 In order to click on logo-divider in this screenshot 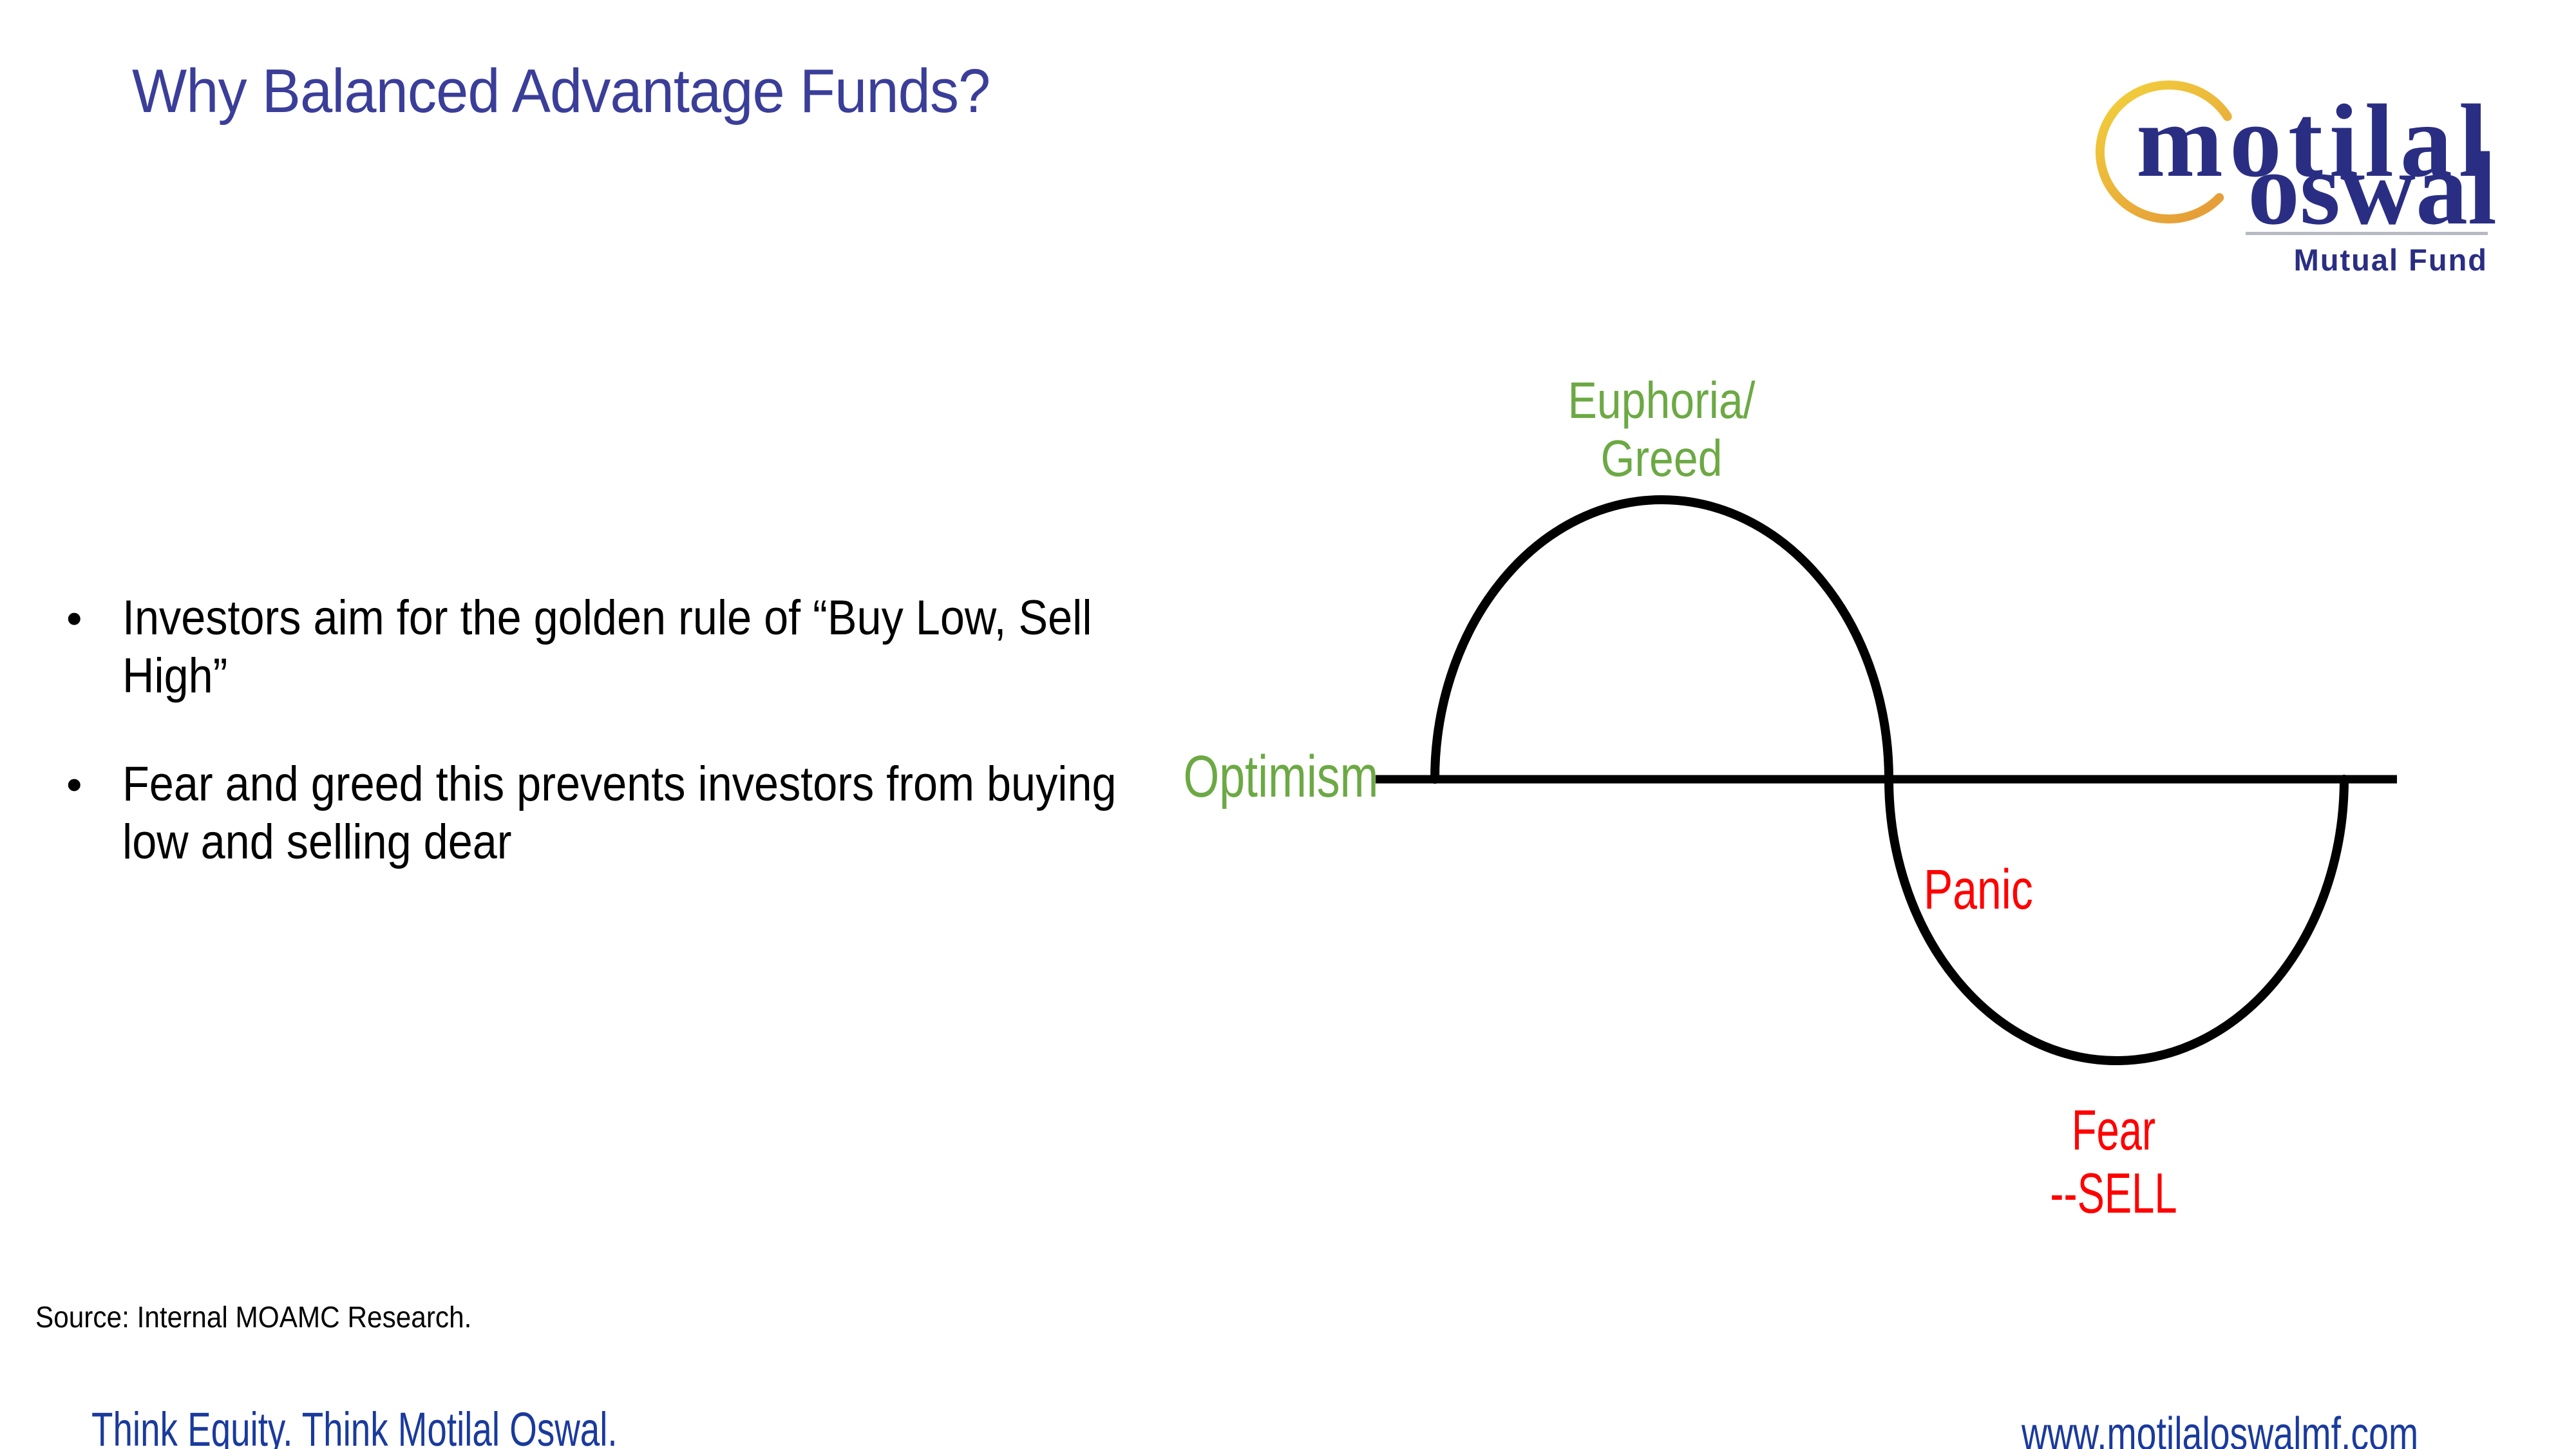, I will do `click(2367, 233)`.